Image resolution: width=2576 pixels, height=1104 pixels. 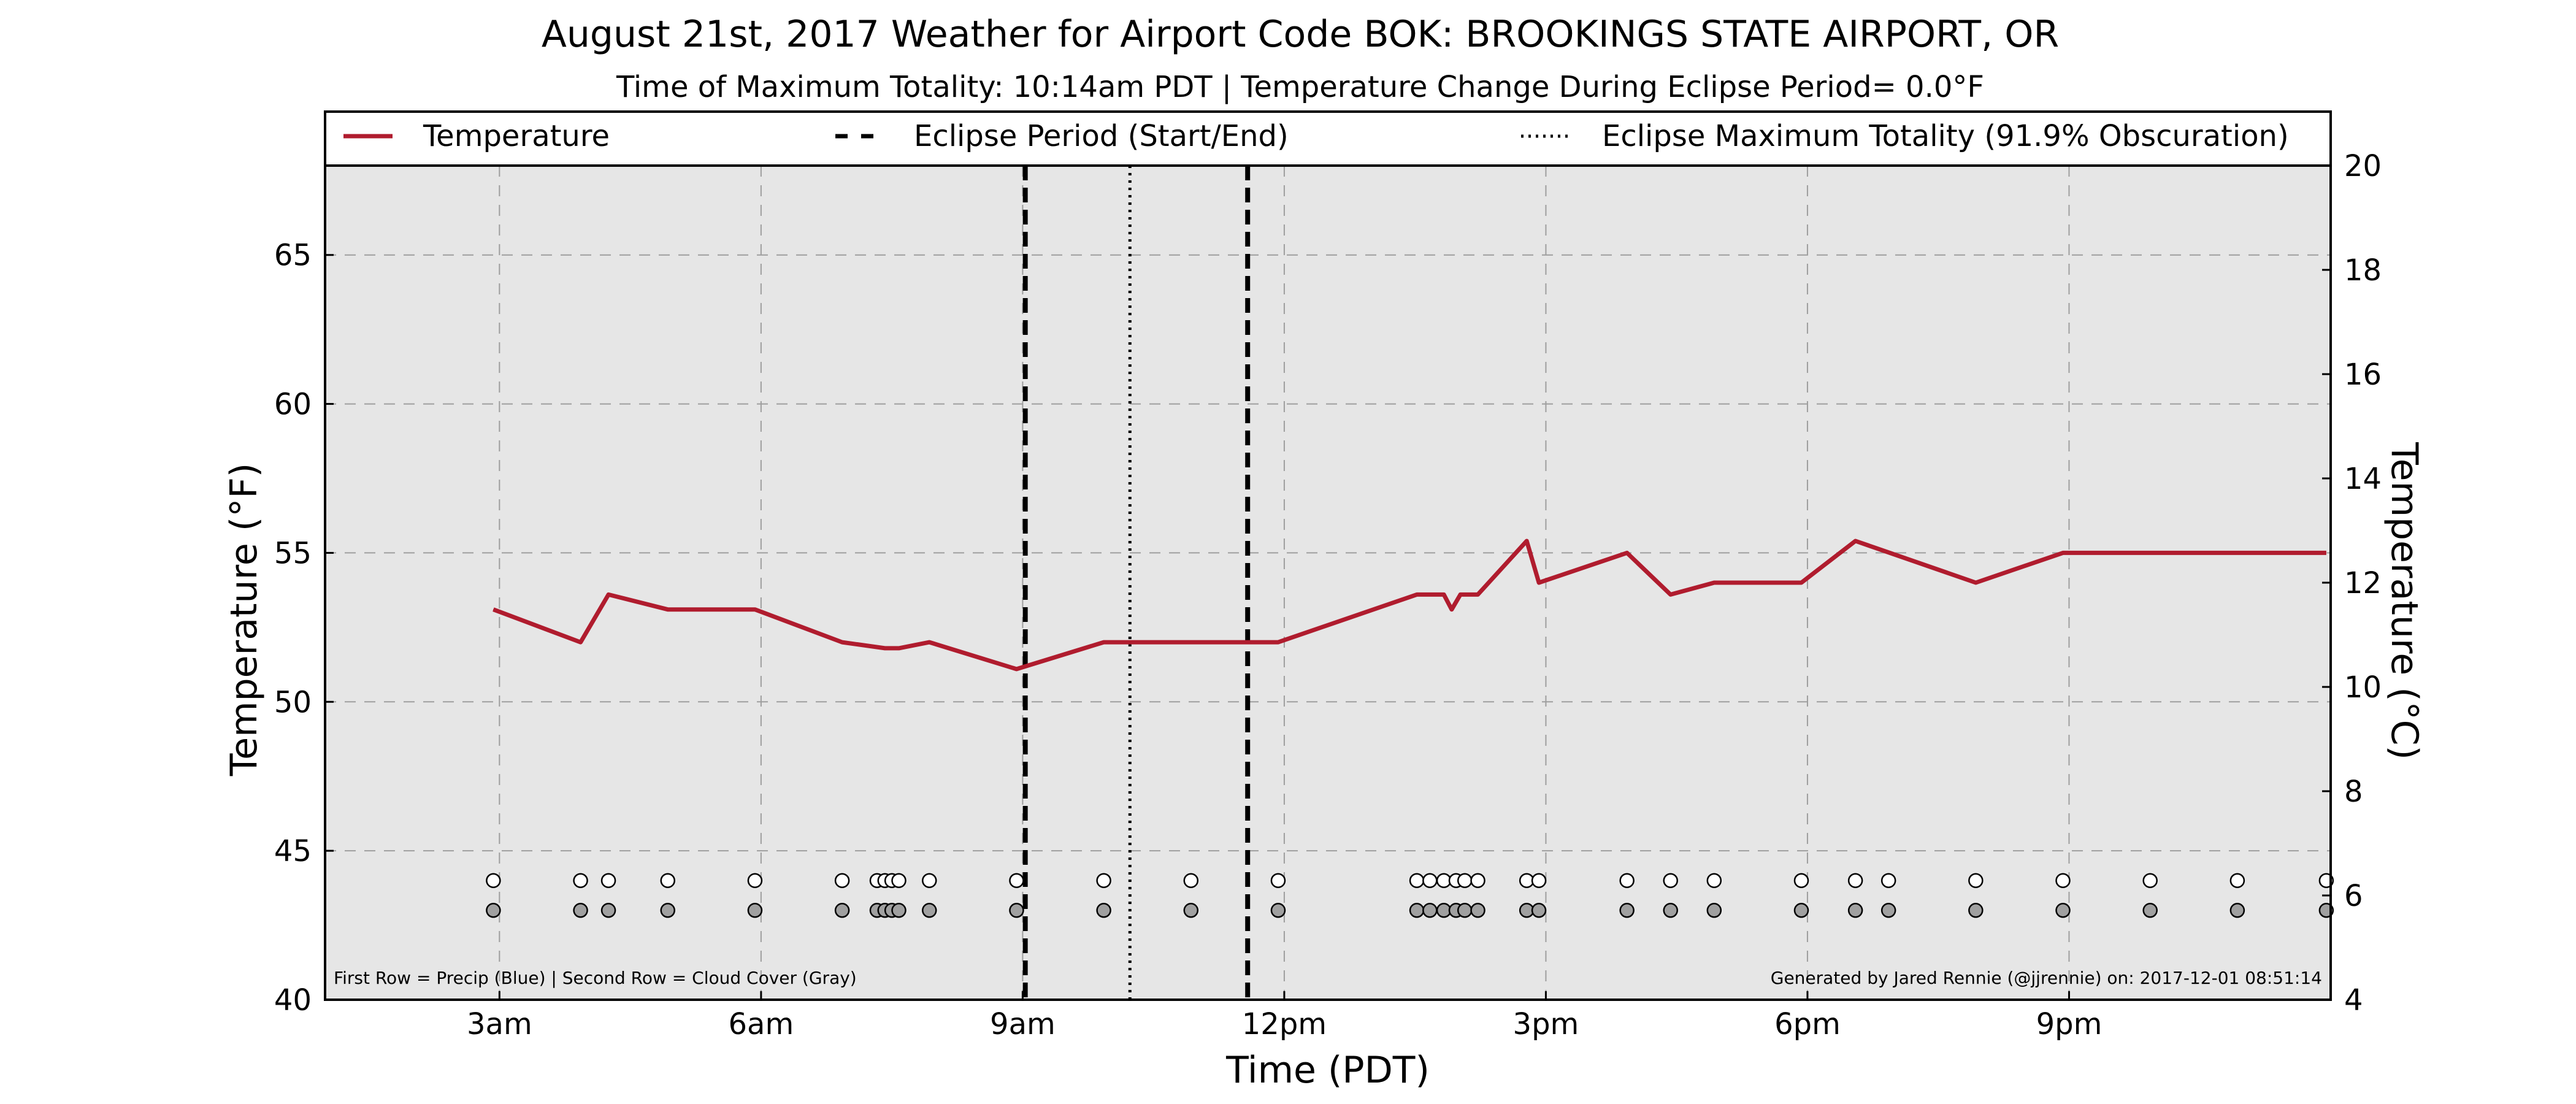 What do you see at coordinates (2363, 270) in the screenshot?
I see `y-tick-label-right: 18` at bounding box center [2363, 270].